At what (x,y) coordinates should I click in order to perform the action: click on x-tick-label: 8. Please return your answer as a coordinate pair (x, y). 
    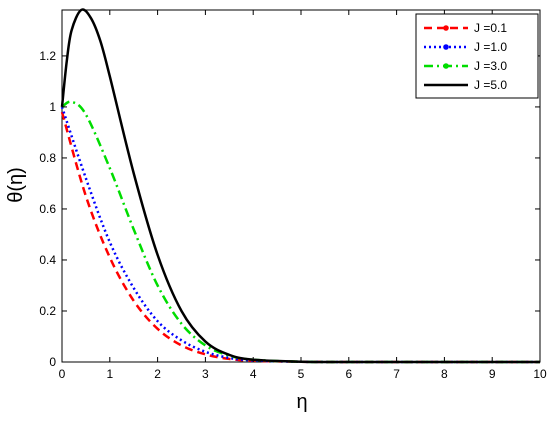
    Looking at the image, I should click on (444, 374).